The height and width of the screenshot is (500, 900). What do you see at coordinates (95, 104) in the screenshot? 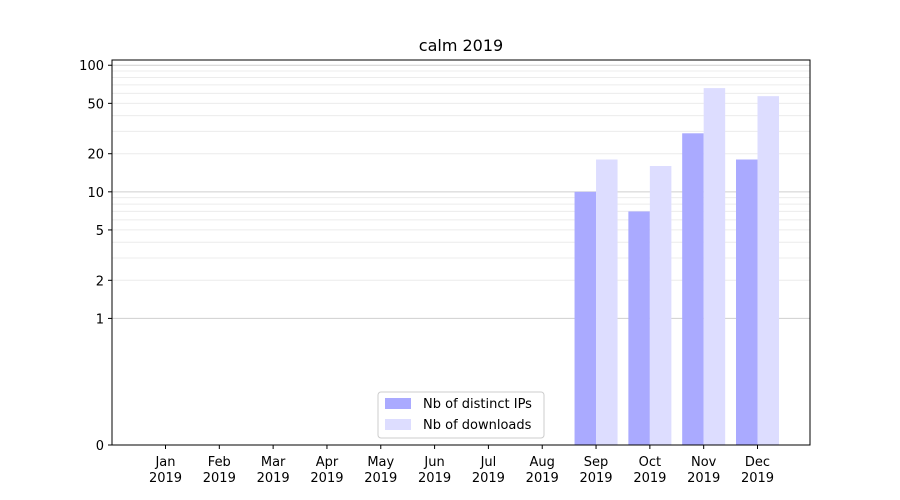
I see `y-tick-label: 50` at bounding box center [95, 104].